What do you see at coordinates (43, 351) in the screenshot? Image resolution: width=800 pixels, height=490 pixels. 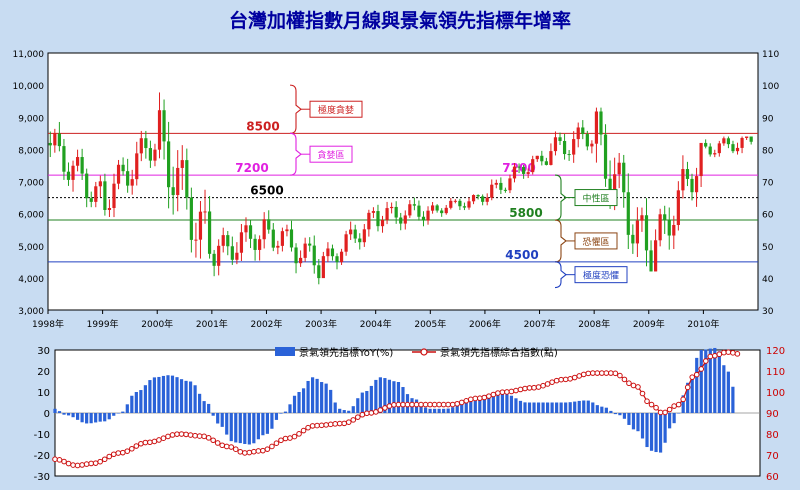 I see `lower-left-tick-label: 30` at bounding box center [43, 351].